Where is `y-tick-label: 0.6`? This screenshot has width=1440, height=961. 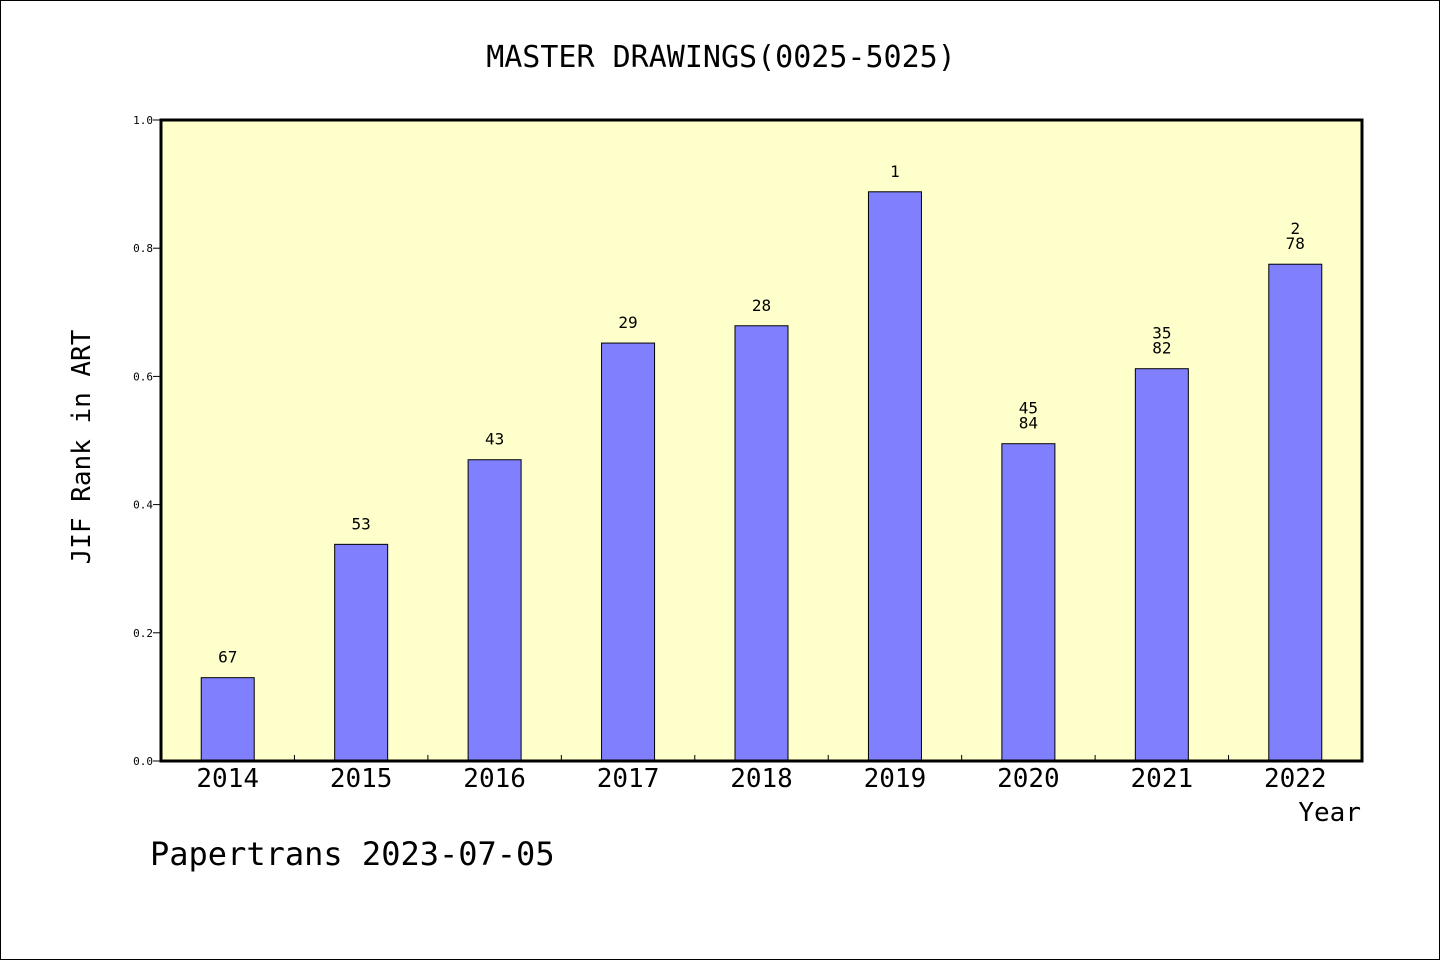 y-tick-label: 0.6 is located at coordinates (143, 376).